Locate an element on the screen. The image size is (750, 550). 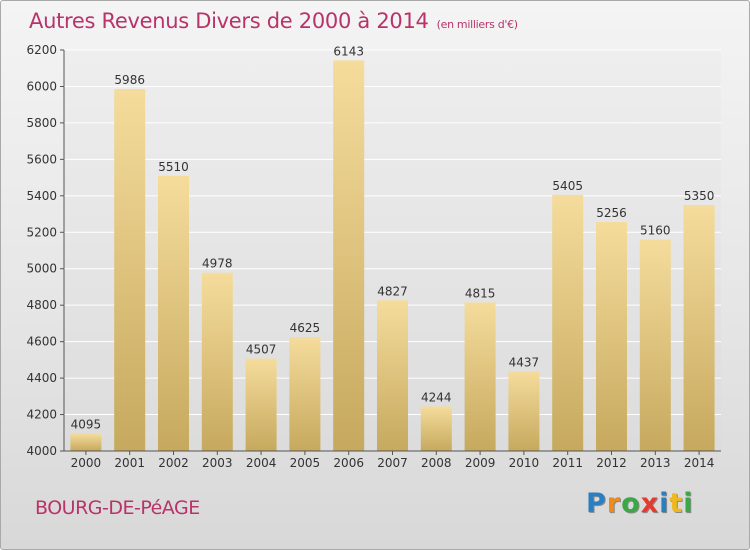
bar-value-label: 5350 is located at coordinates (699, 196).